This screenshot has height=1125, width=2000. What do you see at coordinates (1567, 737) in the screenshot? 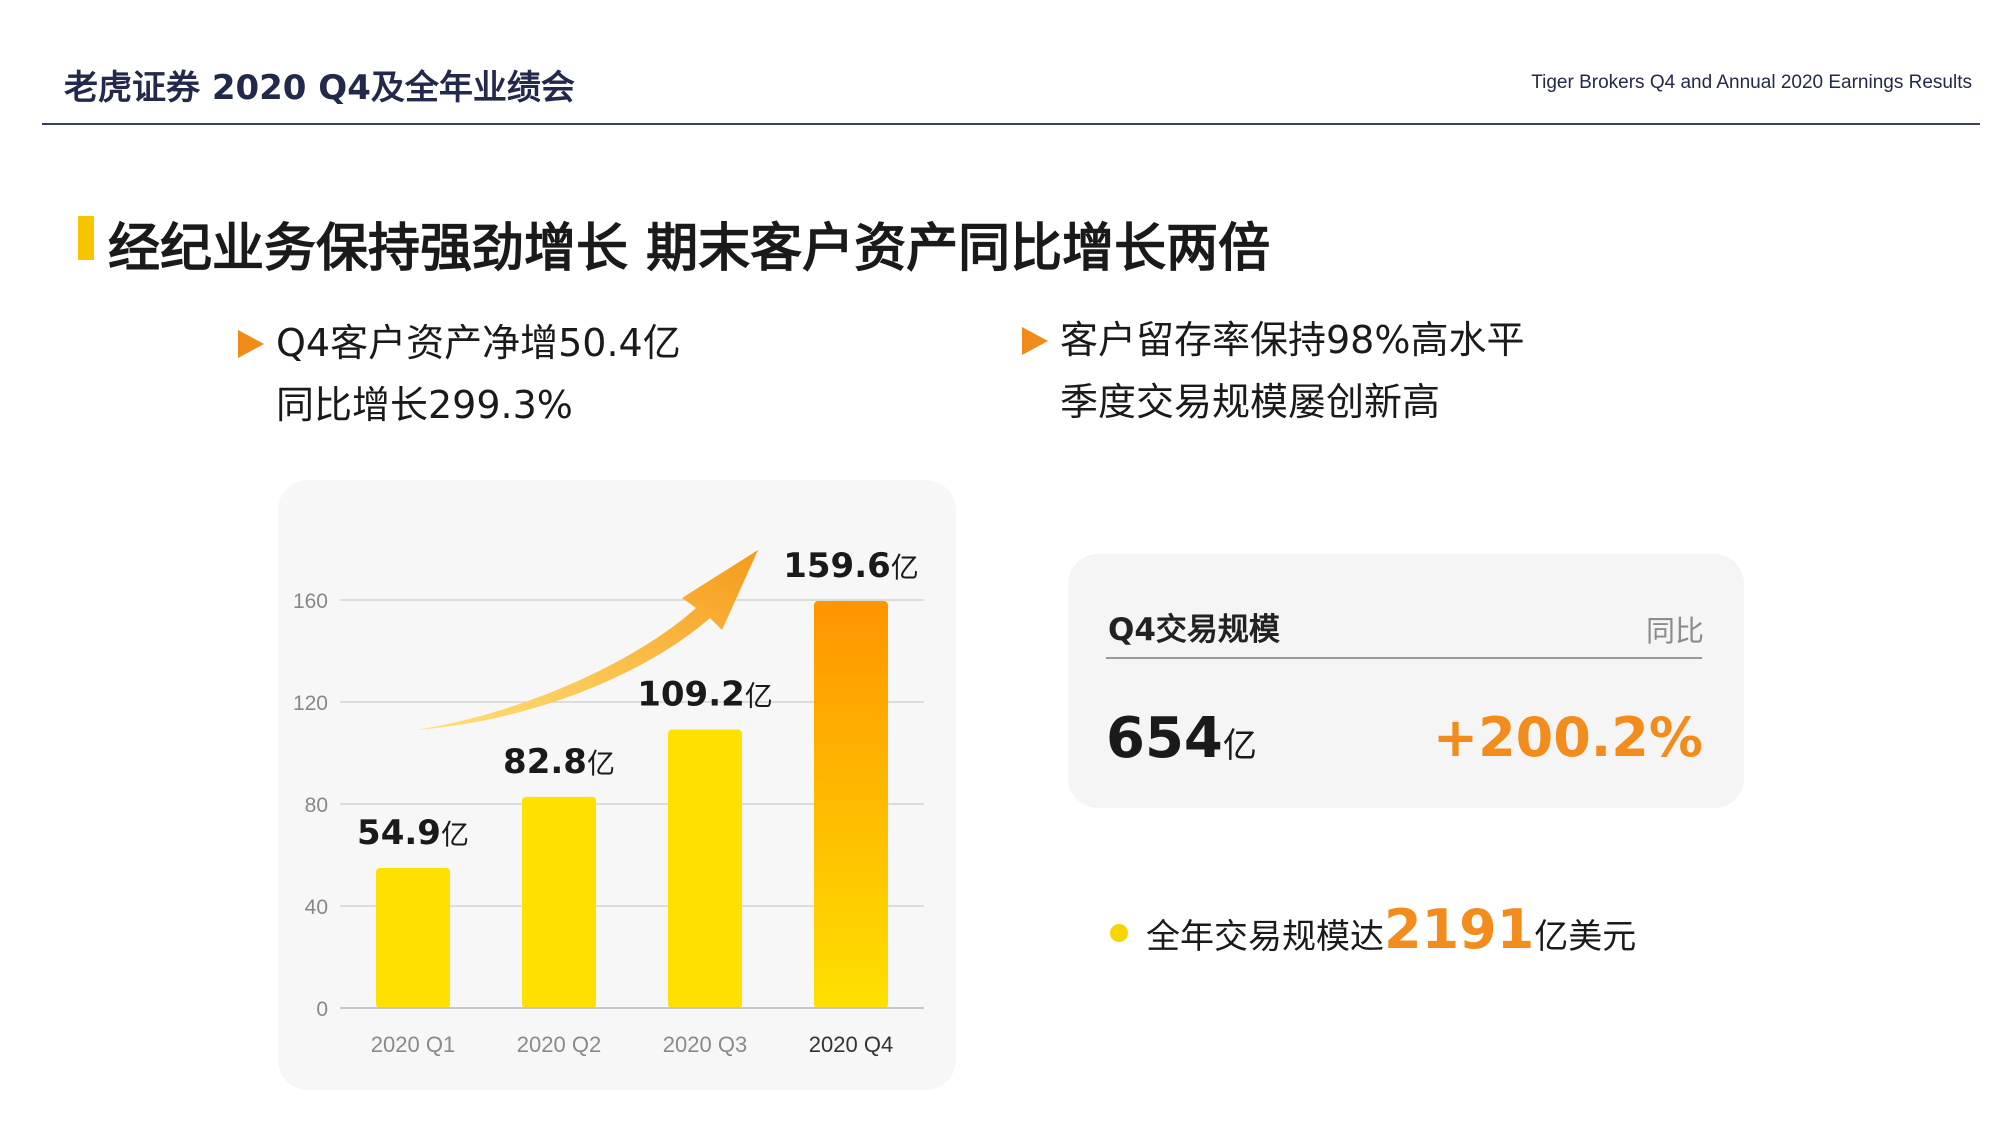
I see `card-yoy-value: +200.2%` at bounding box center [1567, 737].